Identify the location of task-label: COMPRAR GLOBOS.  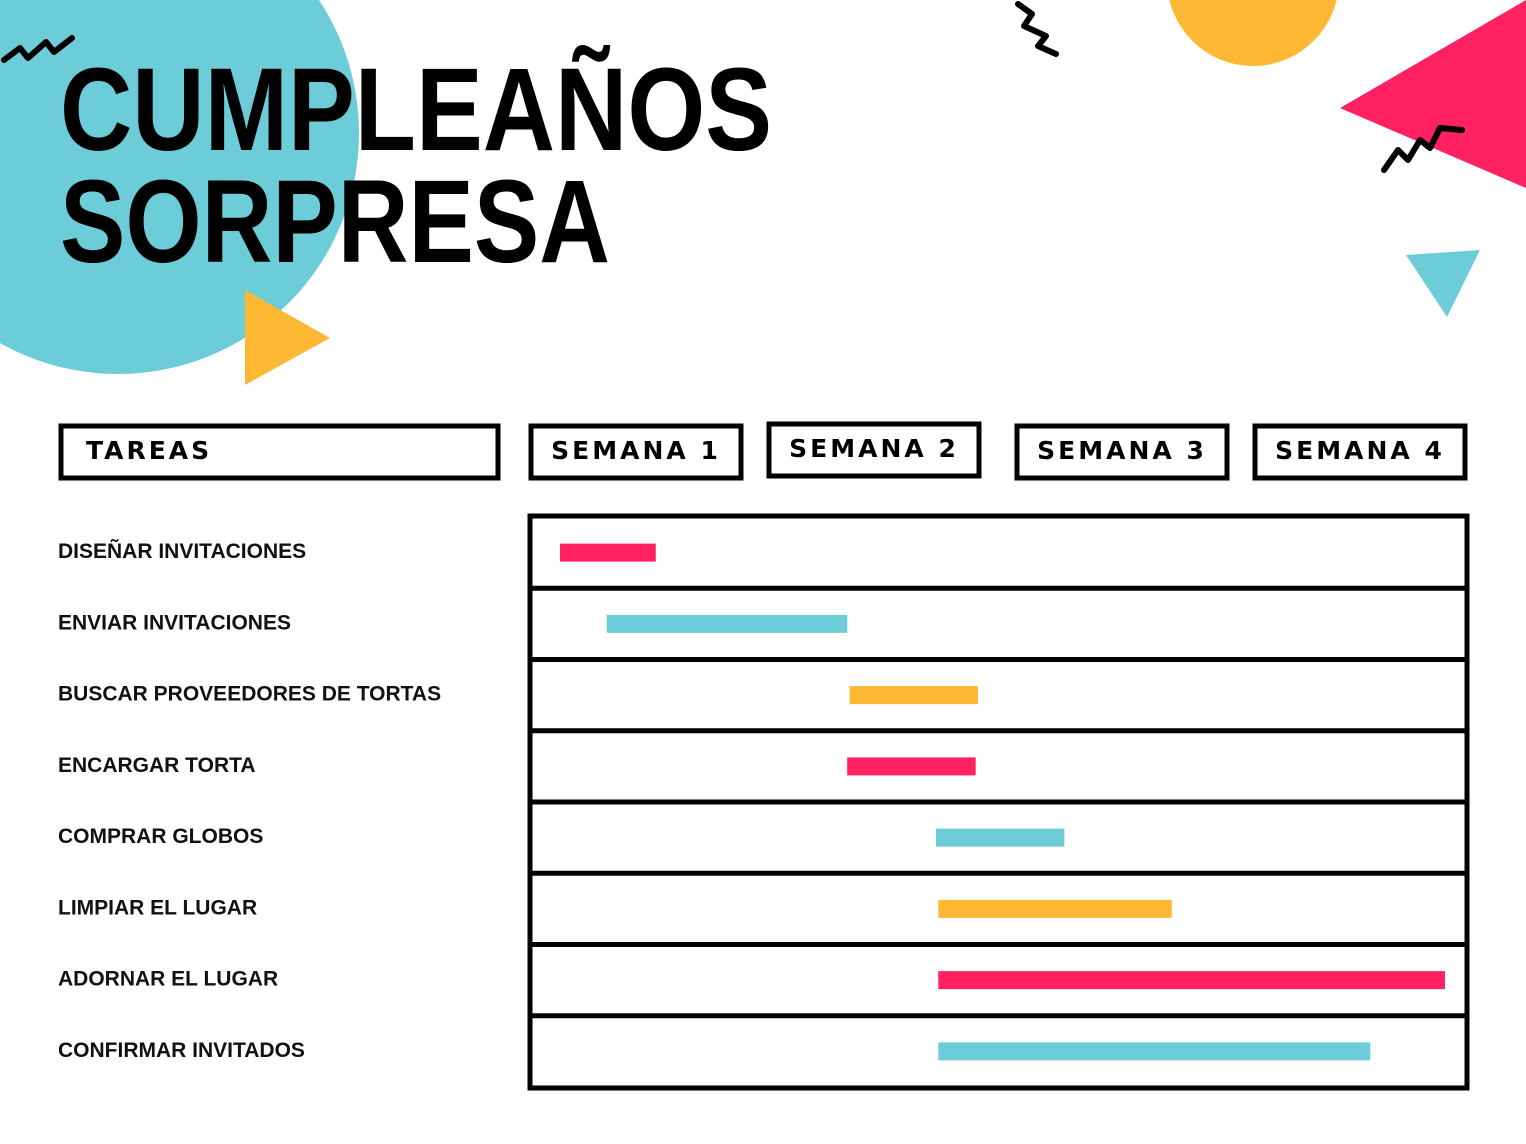
(160, 836).